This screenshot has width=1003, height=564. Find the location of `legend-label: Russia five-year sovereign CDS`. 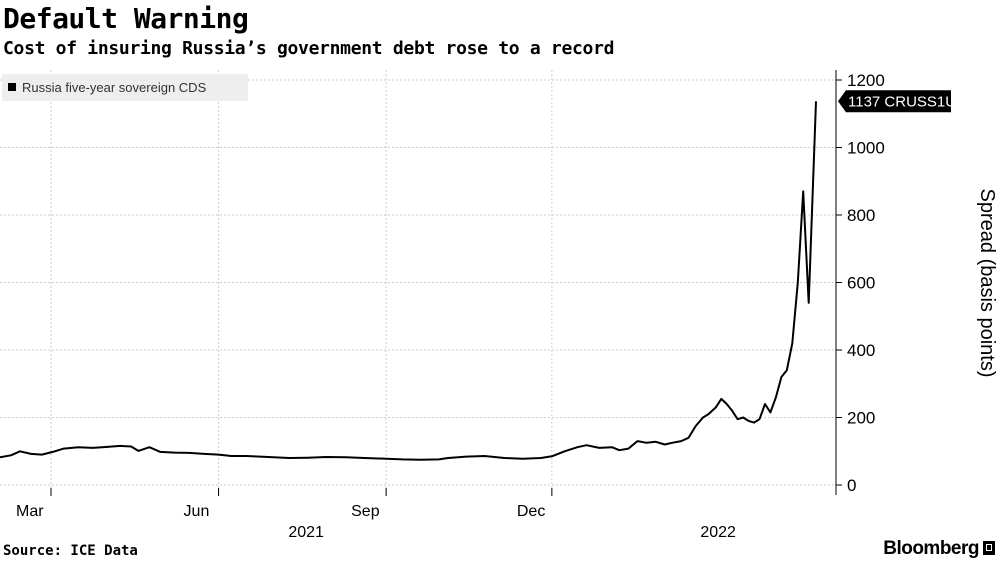

legend-label: Russia five-year sovereign CDS is located at coordinates (114, 87).